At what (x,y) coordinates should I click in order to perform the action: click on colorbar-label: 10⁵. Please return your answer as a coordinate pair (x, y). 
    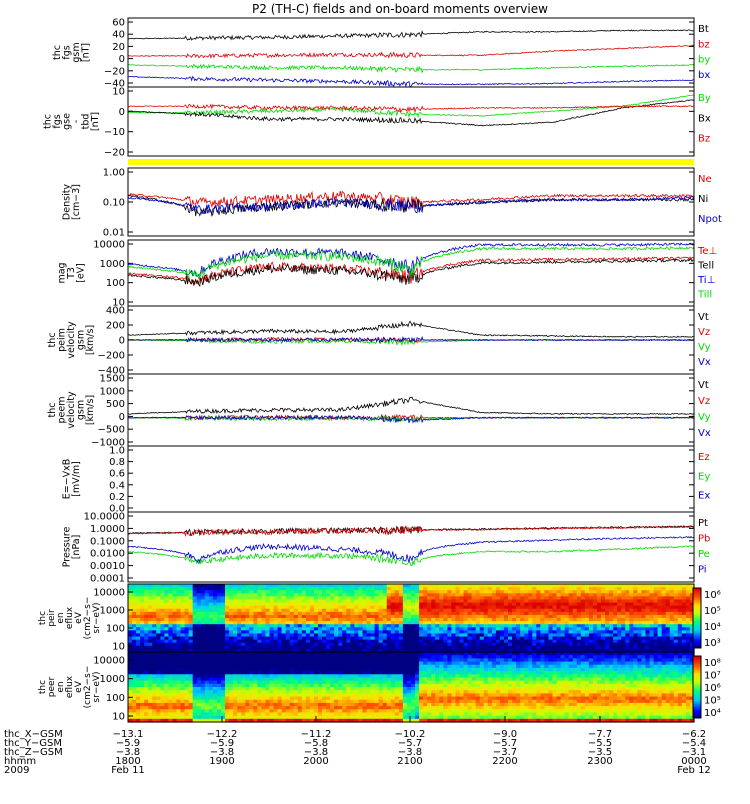
    Looking at the image, I should click on (712, 611).